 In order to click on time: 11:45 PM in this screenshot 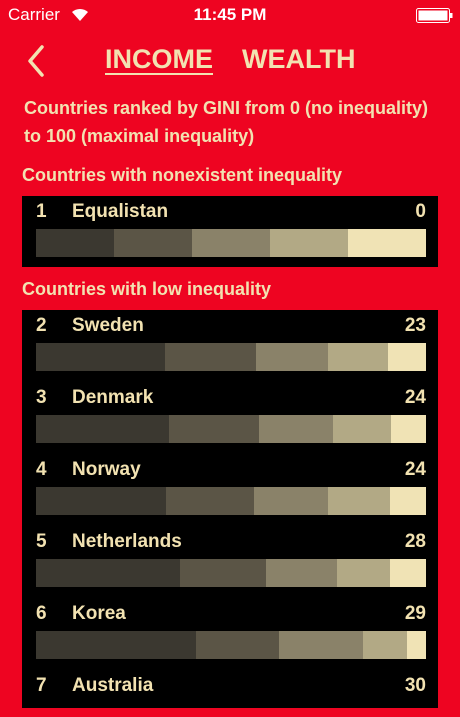, I will do `click(230, 14)`.